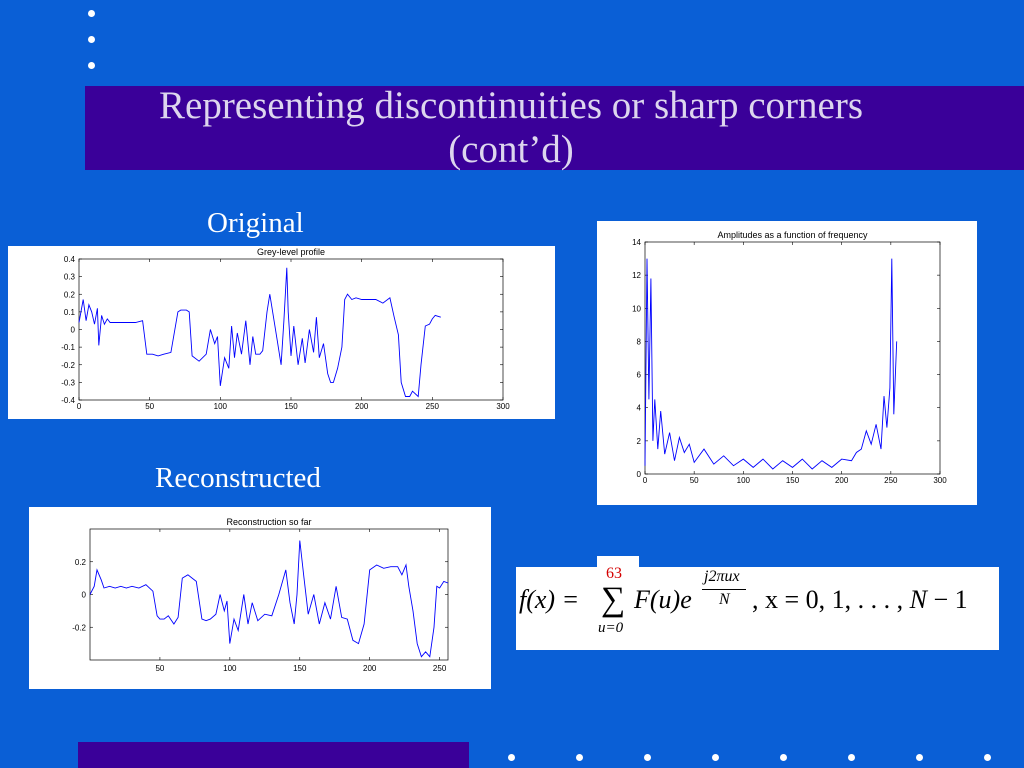 The width and height of the screenshot is (1024, 768). What do you see at coordinates (95, 49) in the screenshot?
I see `top-bullet-dots` at bounding box center [95, 49].